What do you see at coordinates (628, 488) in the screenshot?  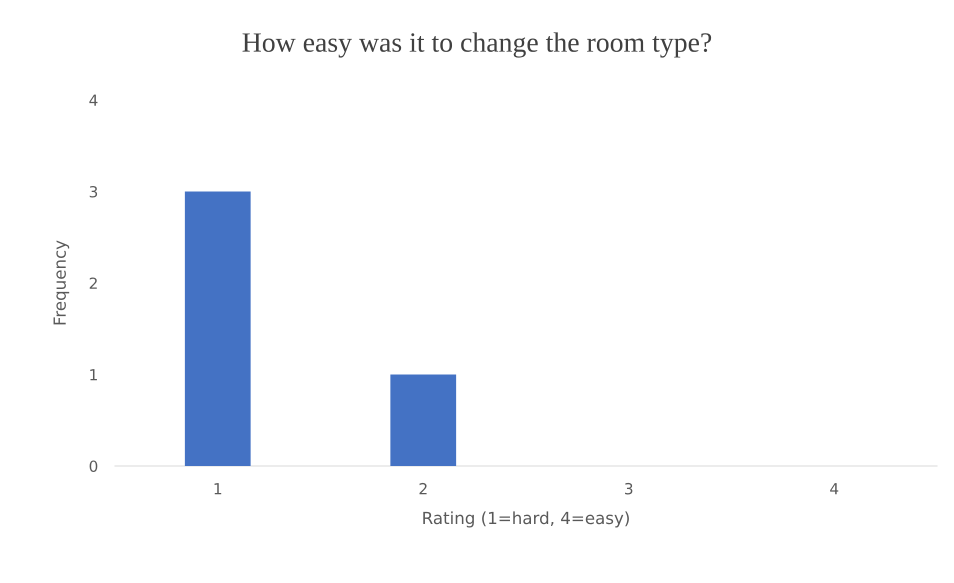 I see `x-tick-label: 3` at bounding box center [628, 488].